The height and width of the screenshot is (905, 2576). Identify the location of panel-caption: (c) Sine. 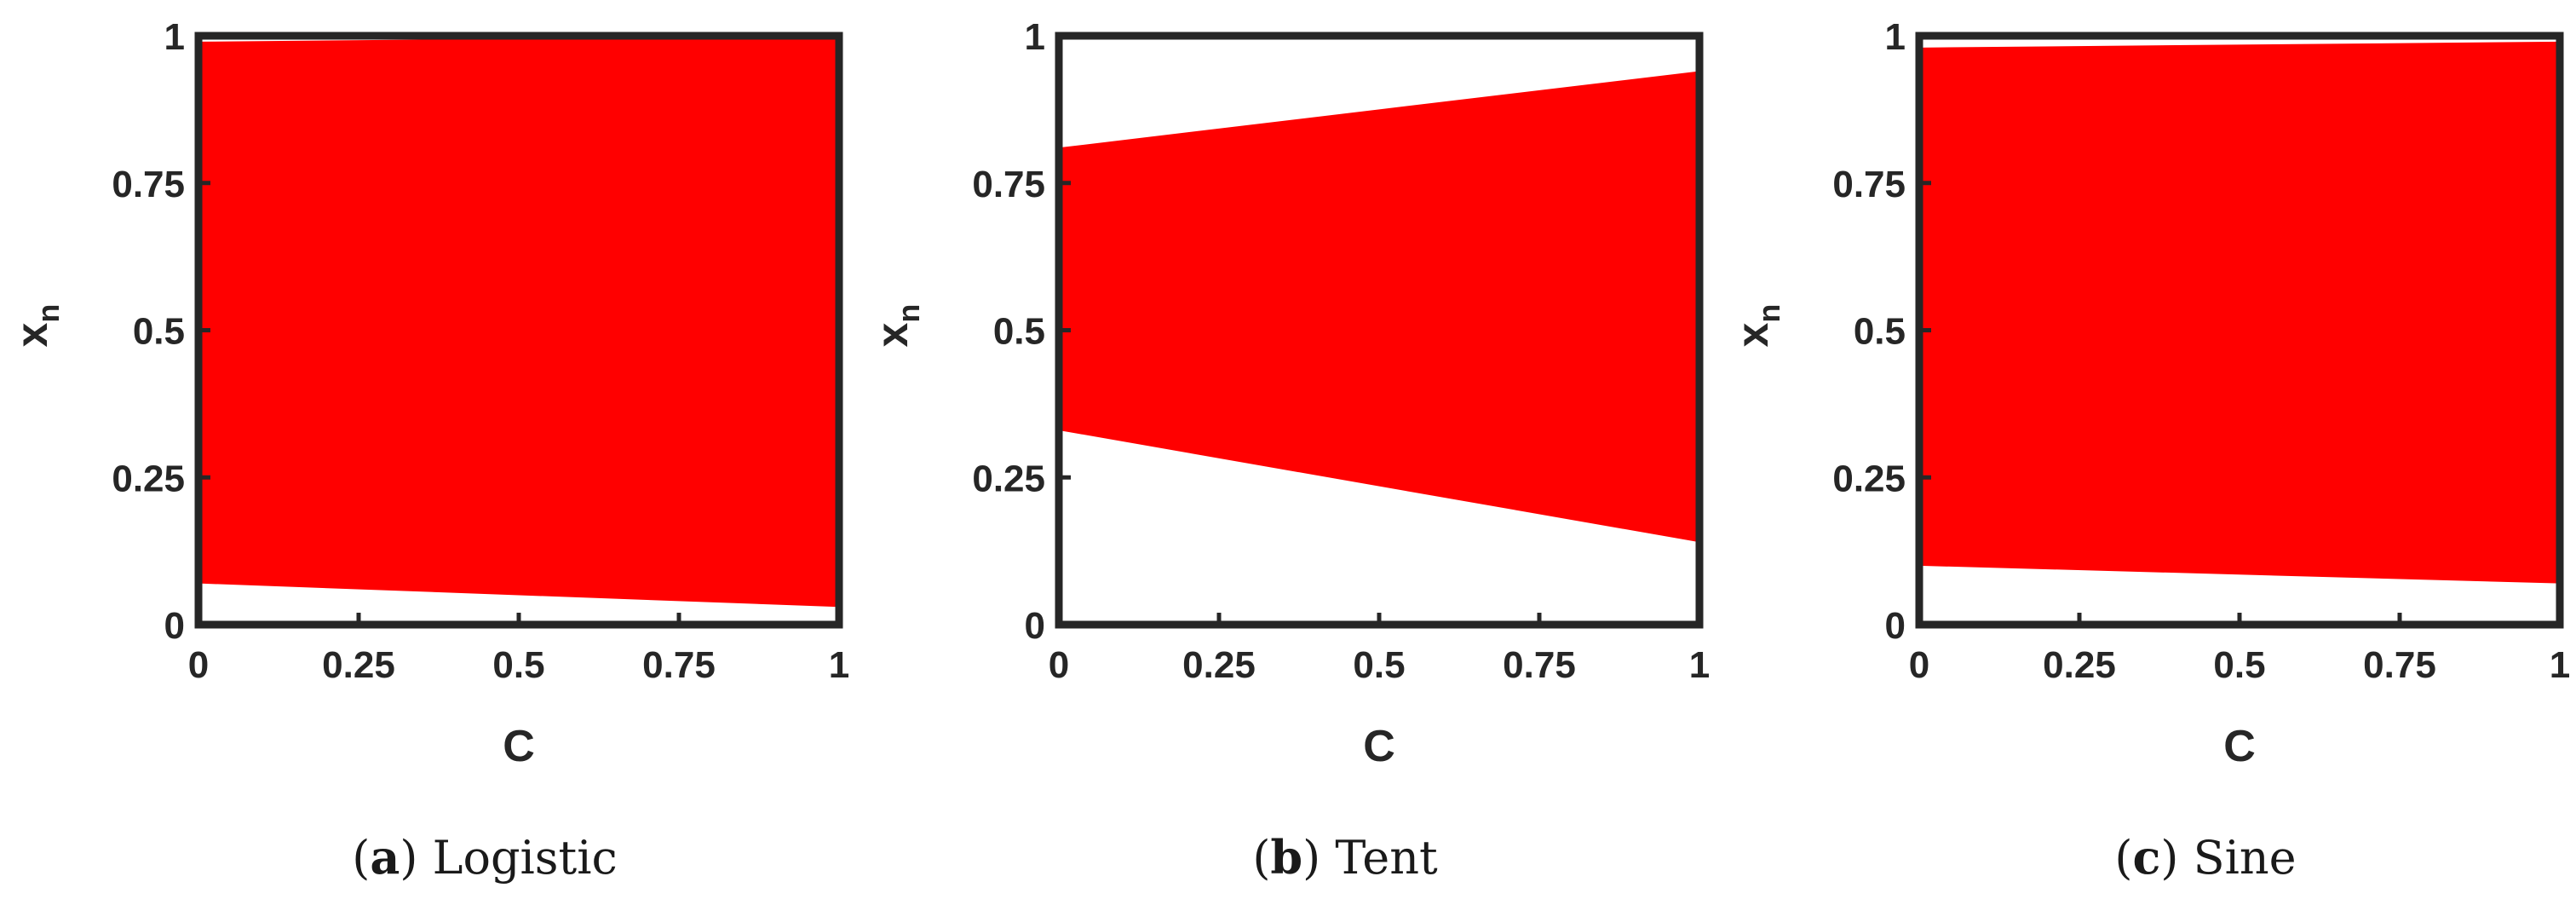
(2205, 857).